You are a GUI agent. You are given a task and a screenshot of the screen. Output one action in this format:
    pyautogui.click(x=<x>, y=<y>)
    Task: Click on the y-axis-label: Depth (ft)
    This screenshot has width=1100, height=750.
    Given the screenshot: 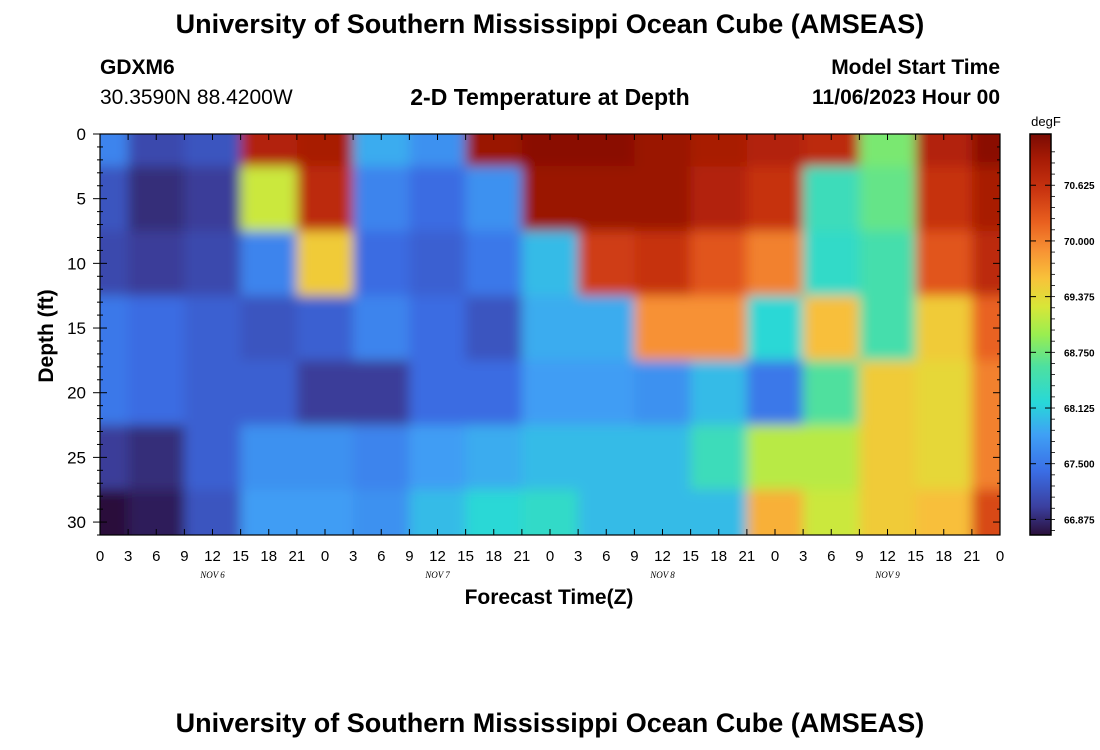 What is the action you would take?
    pyautogui.click(x=46, y=335)
    